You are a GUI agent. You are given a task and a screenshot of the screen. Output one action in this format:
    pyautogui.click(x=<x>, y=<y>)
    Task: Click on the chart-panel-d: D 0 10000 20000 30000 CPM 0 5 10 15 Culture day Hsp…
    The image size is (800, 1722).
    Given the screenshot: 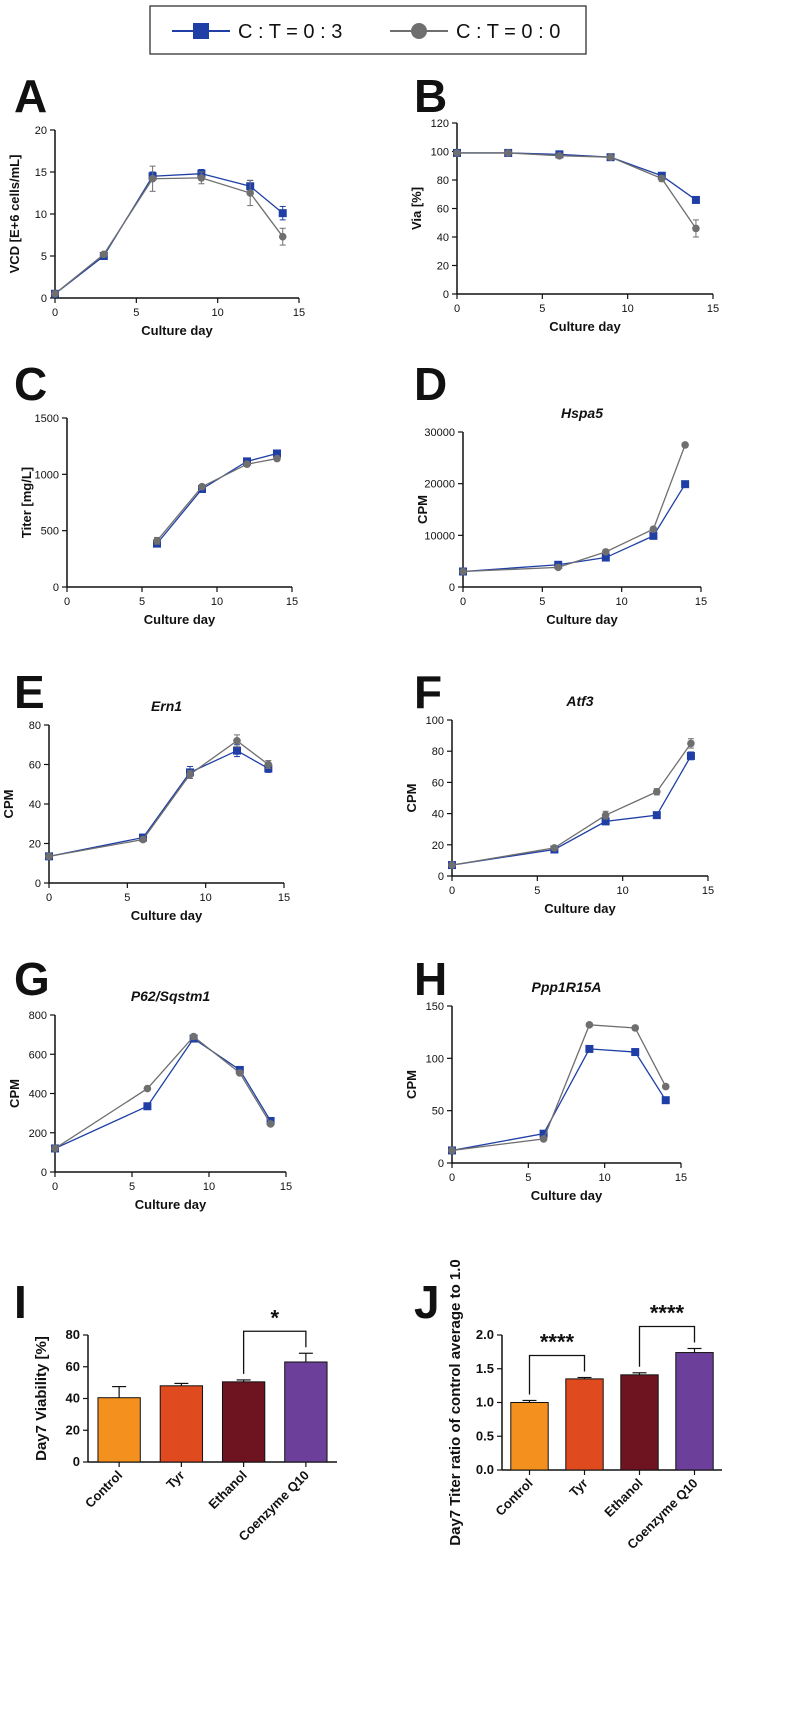 What is the action you would take?
    pyautogui.click(x=560, y=492)
    